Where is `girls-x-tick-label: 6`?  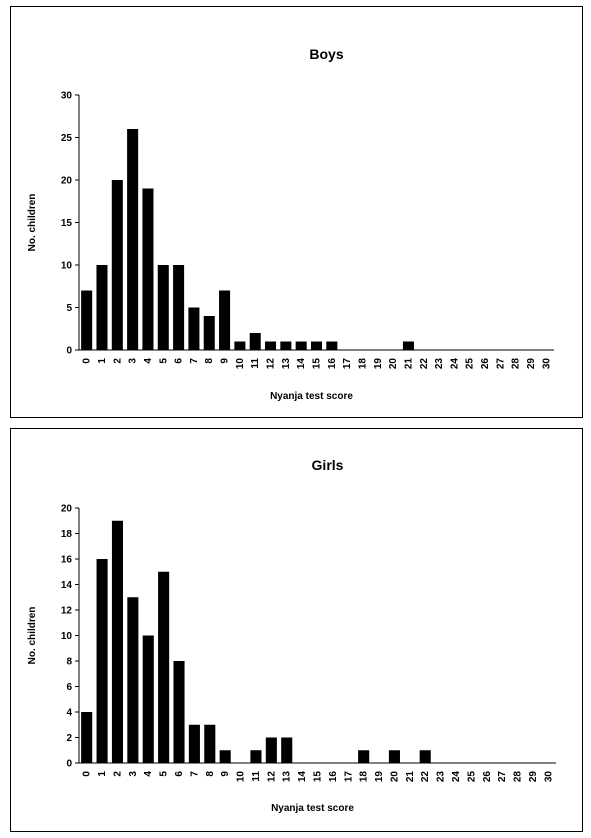 girls-x-tick-label: 6 is located at coordinates (179, 774).